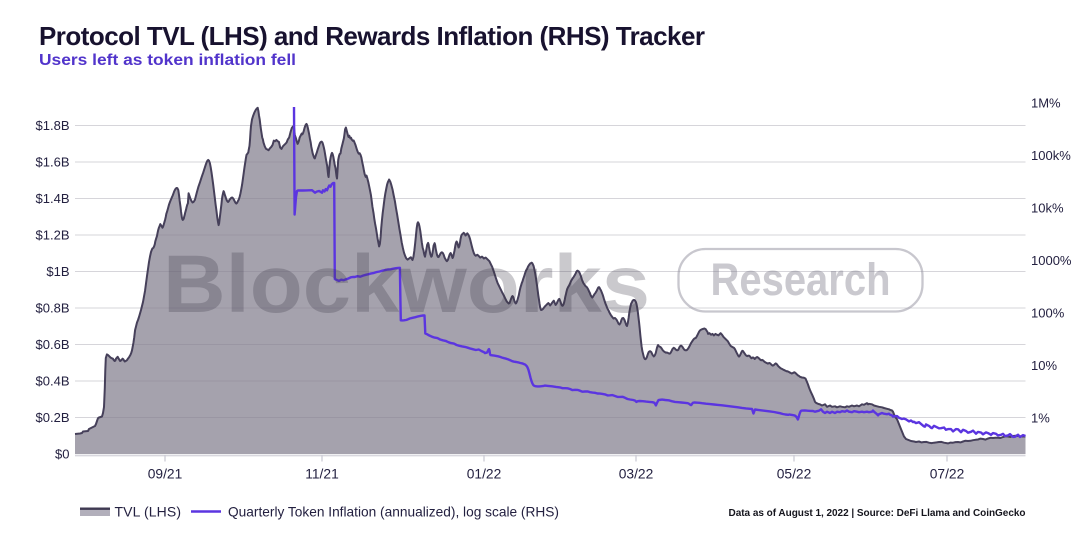 This screenshot has width=1090, height=545. I want to click on svg-text: $0.2B, so click(53, 417).